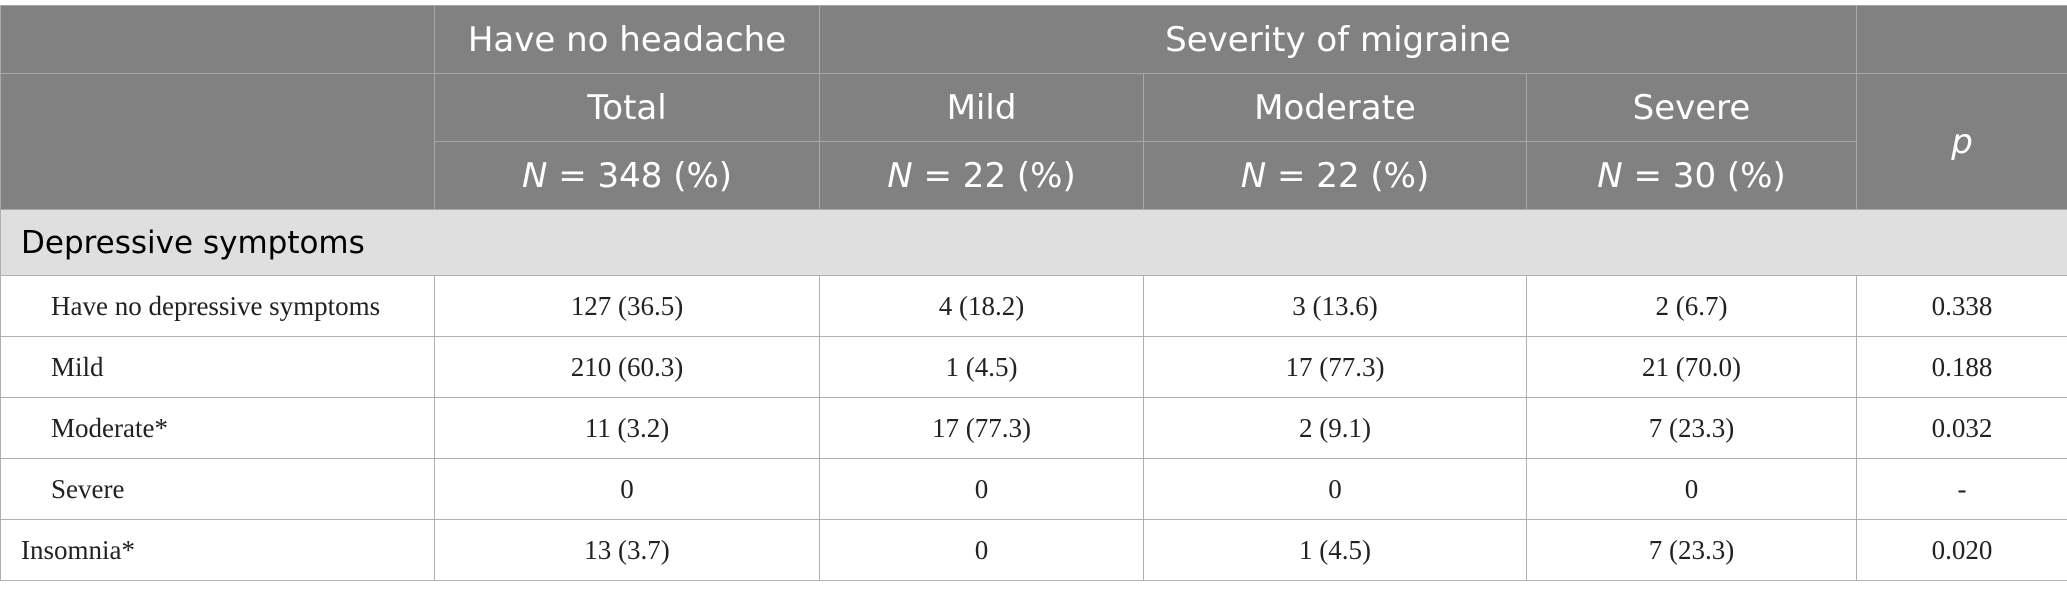  I want to click on cell: -, so click(1961, 489).